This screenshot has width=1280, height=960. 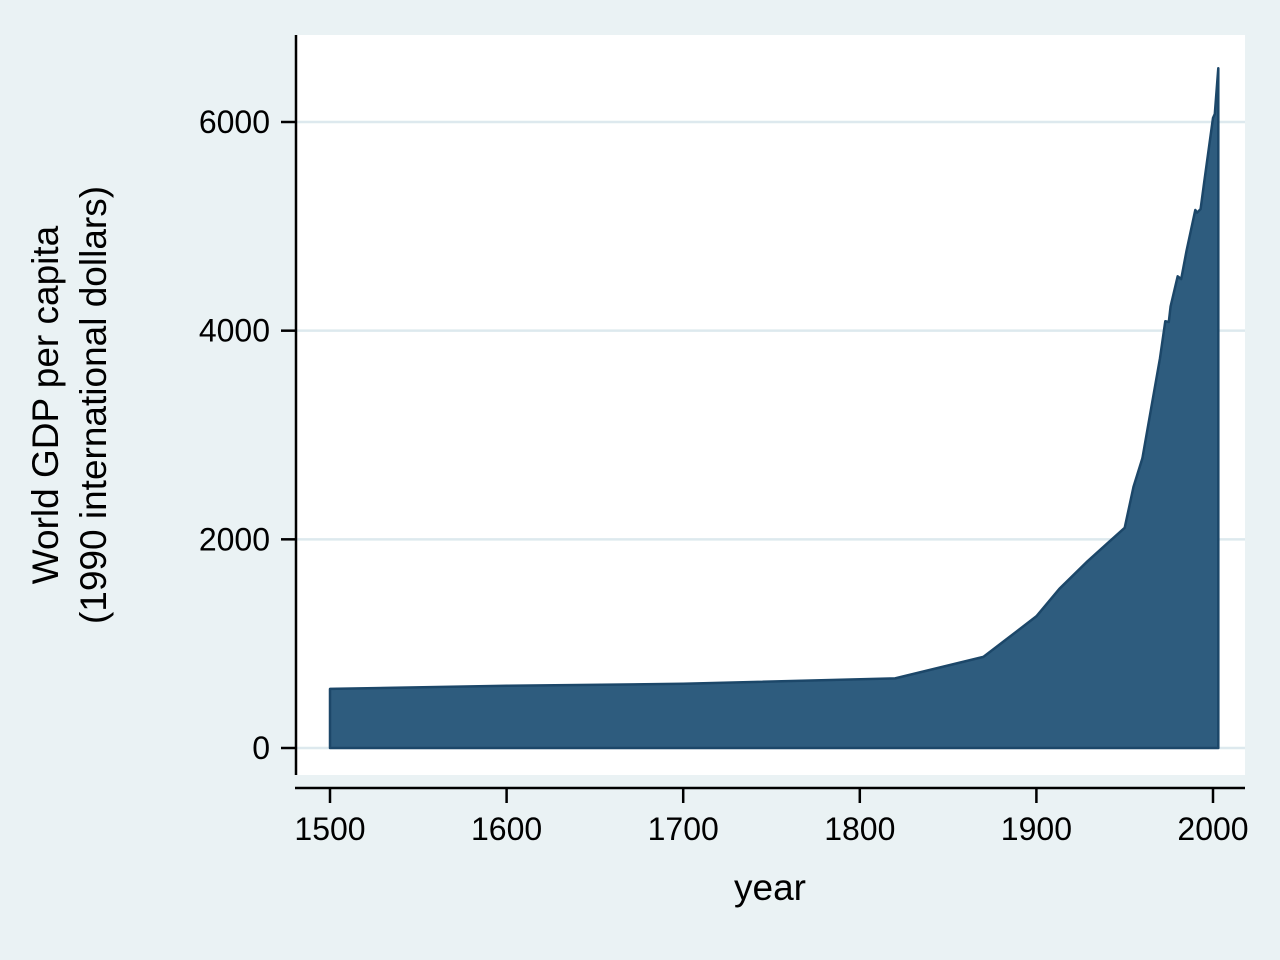 I want to click on x-tick-label-2000: 2000, so click(x=1212, y=829).